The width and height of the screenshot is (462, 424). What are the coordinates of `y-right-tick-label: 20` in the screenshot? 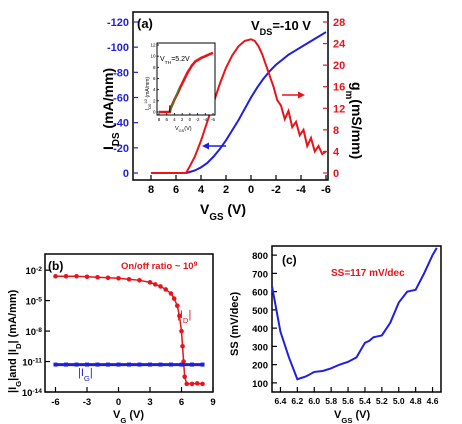 It's located at (339, 66).